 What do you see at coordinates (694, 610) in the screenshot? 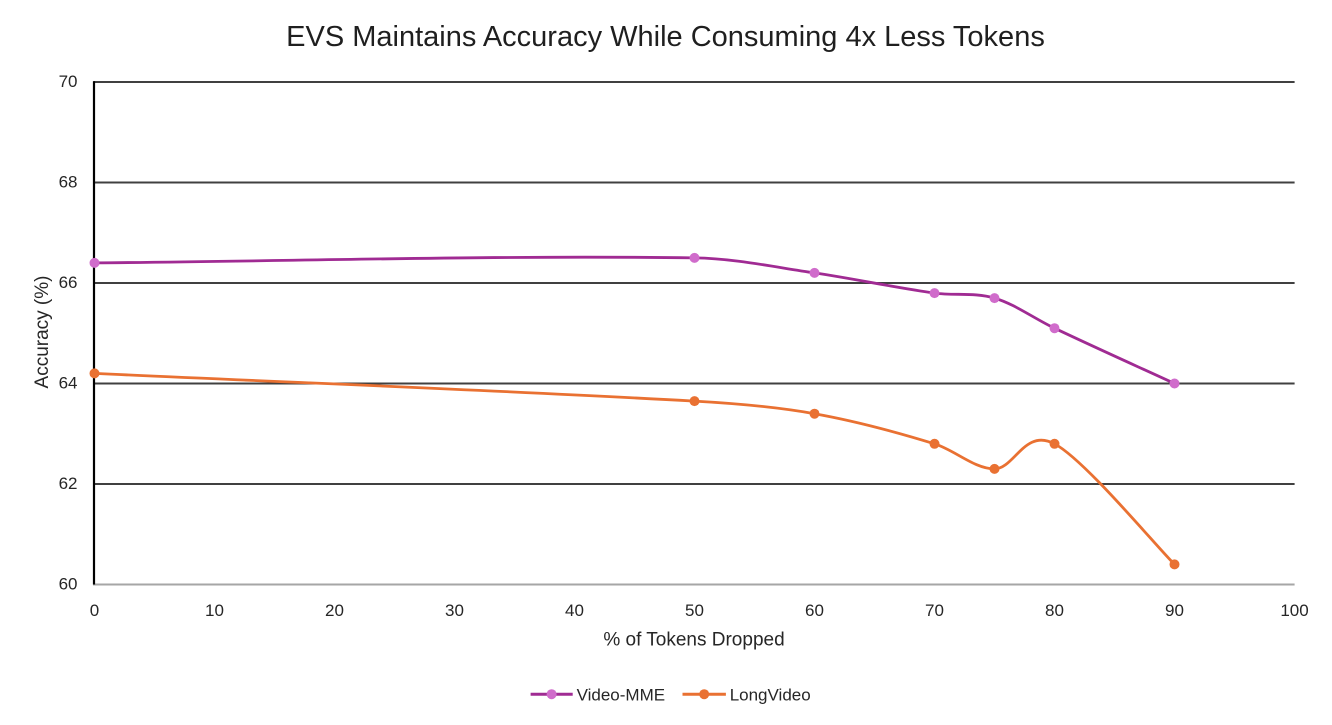
I see `svg-text: 50` at bounding box center [694, 610].